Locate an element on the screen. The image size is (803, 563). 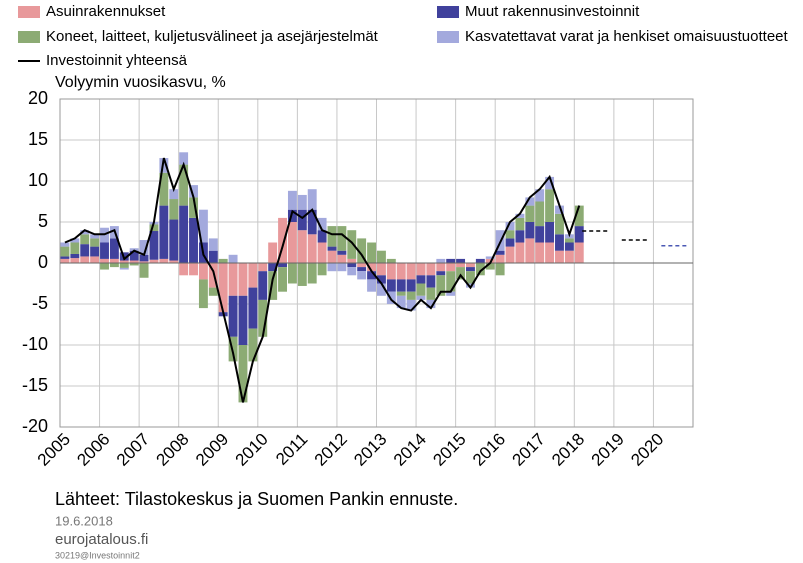
x-tick-label: 2010 is located at coordinates (252, 450).